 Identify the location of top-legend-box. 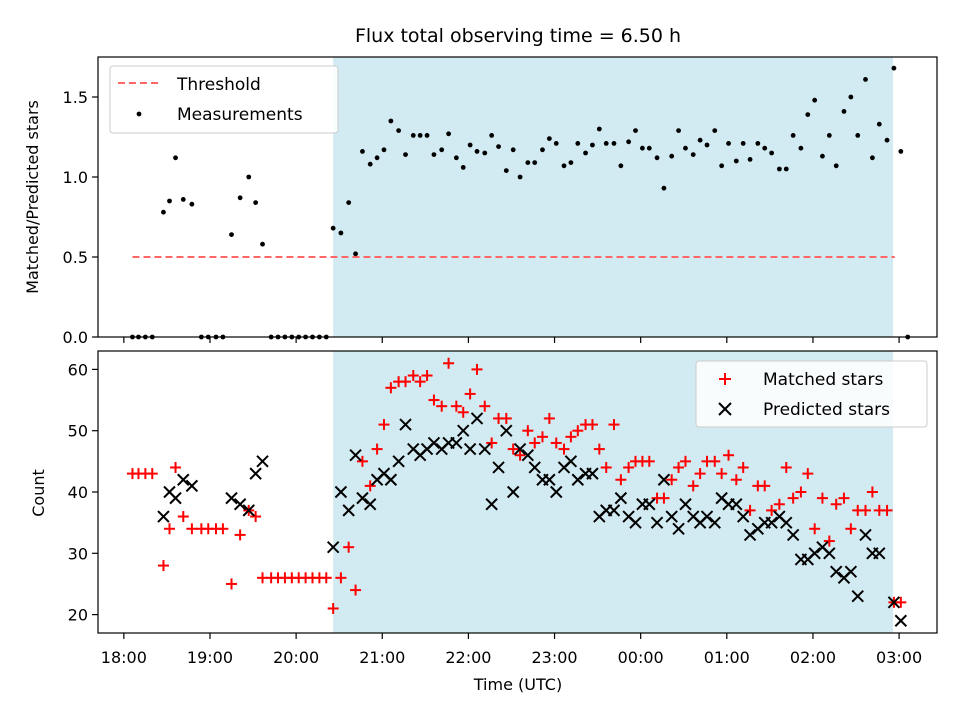
(224, 99).